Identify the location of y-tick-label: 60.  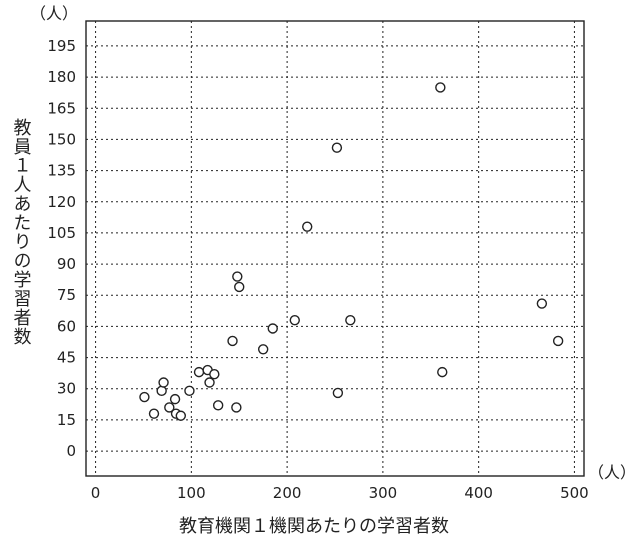
(66, 326).